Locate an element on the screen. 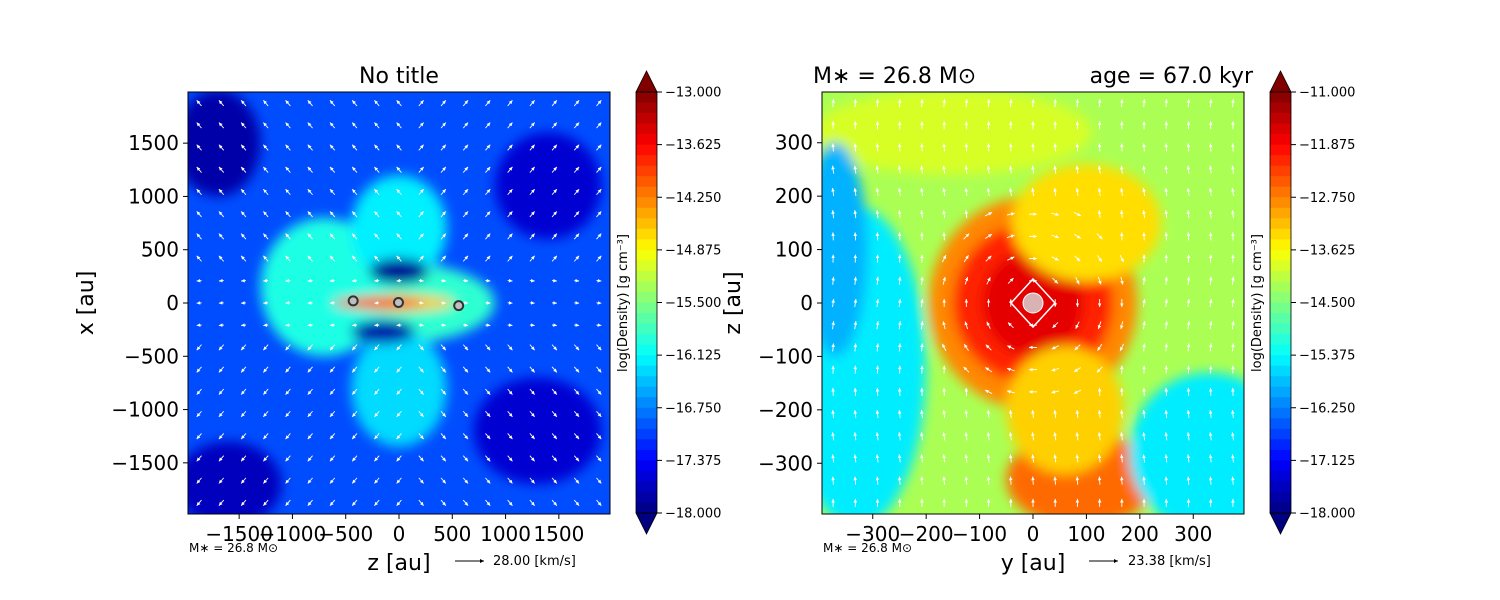 The width and height of the screenshot is (1500, 600). sink-marker is located at coordinates (1033, 303).